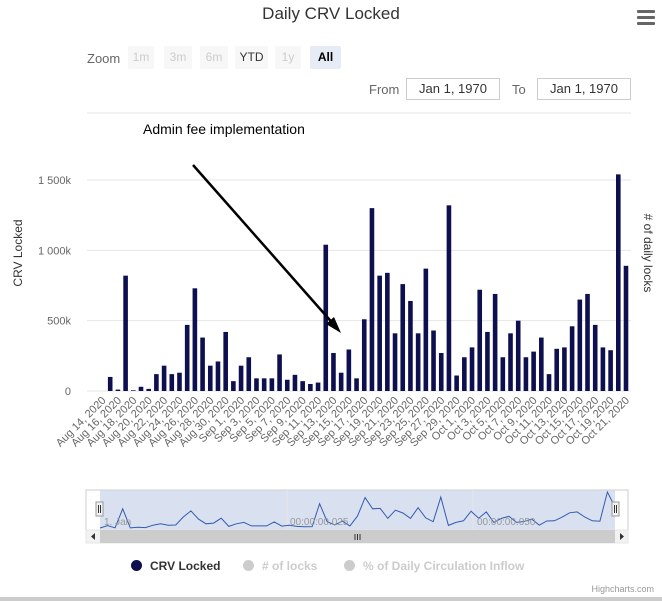  Describe the element at coordinates (178, 57) in the screenshot. I see `zoom-3m-button: 3m` at that location.